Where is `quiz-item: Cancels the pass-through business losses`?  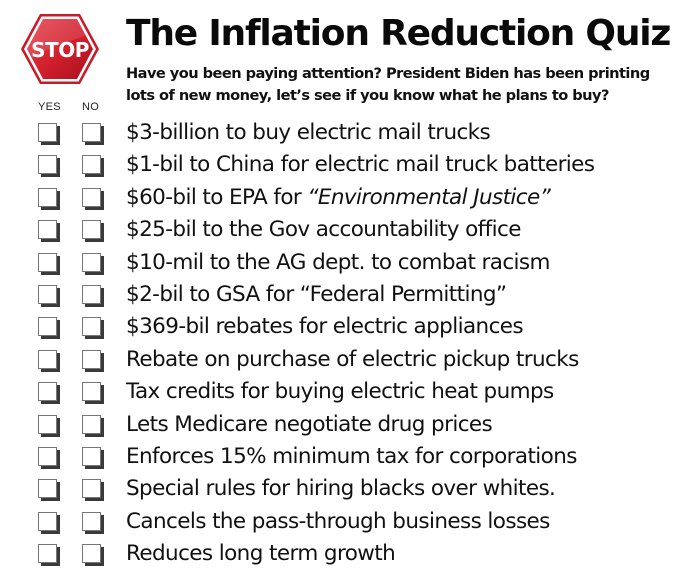 quiz-item: Cancels the pass-through business losses is located at coordinates (350, 523).